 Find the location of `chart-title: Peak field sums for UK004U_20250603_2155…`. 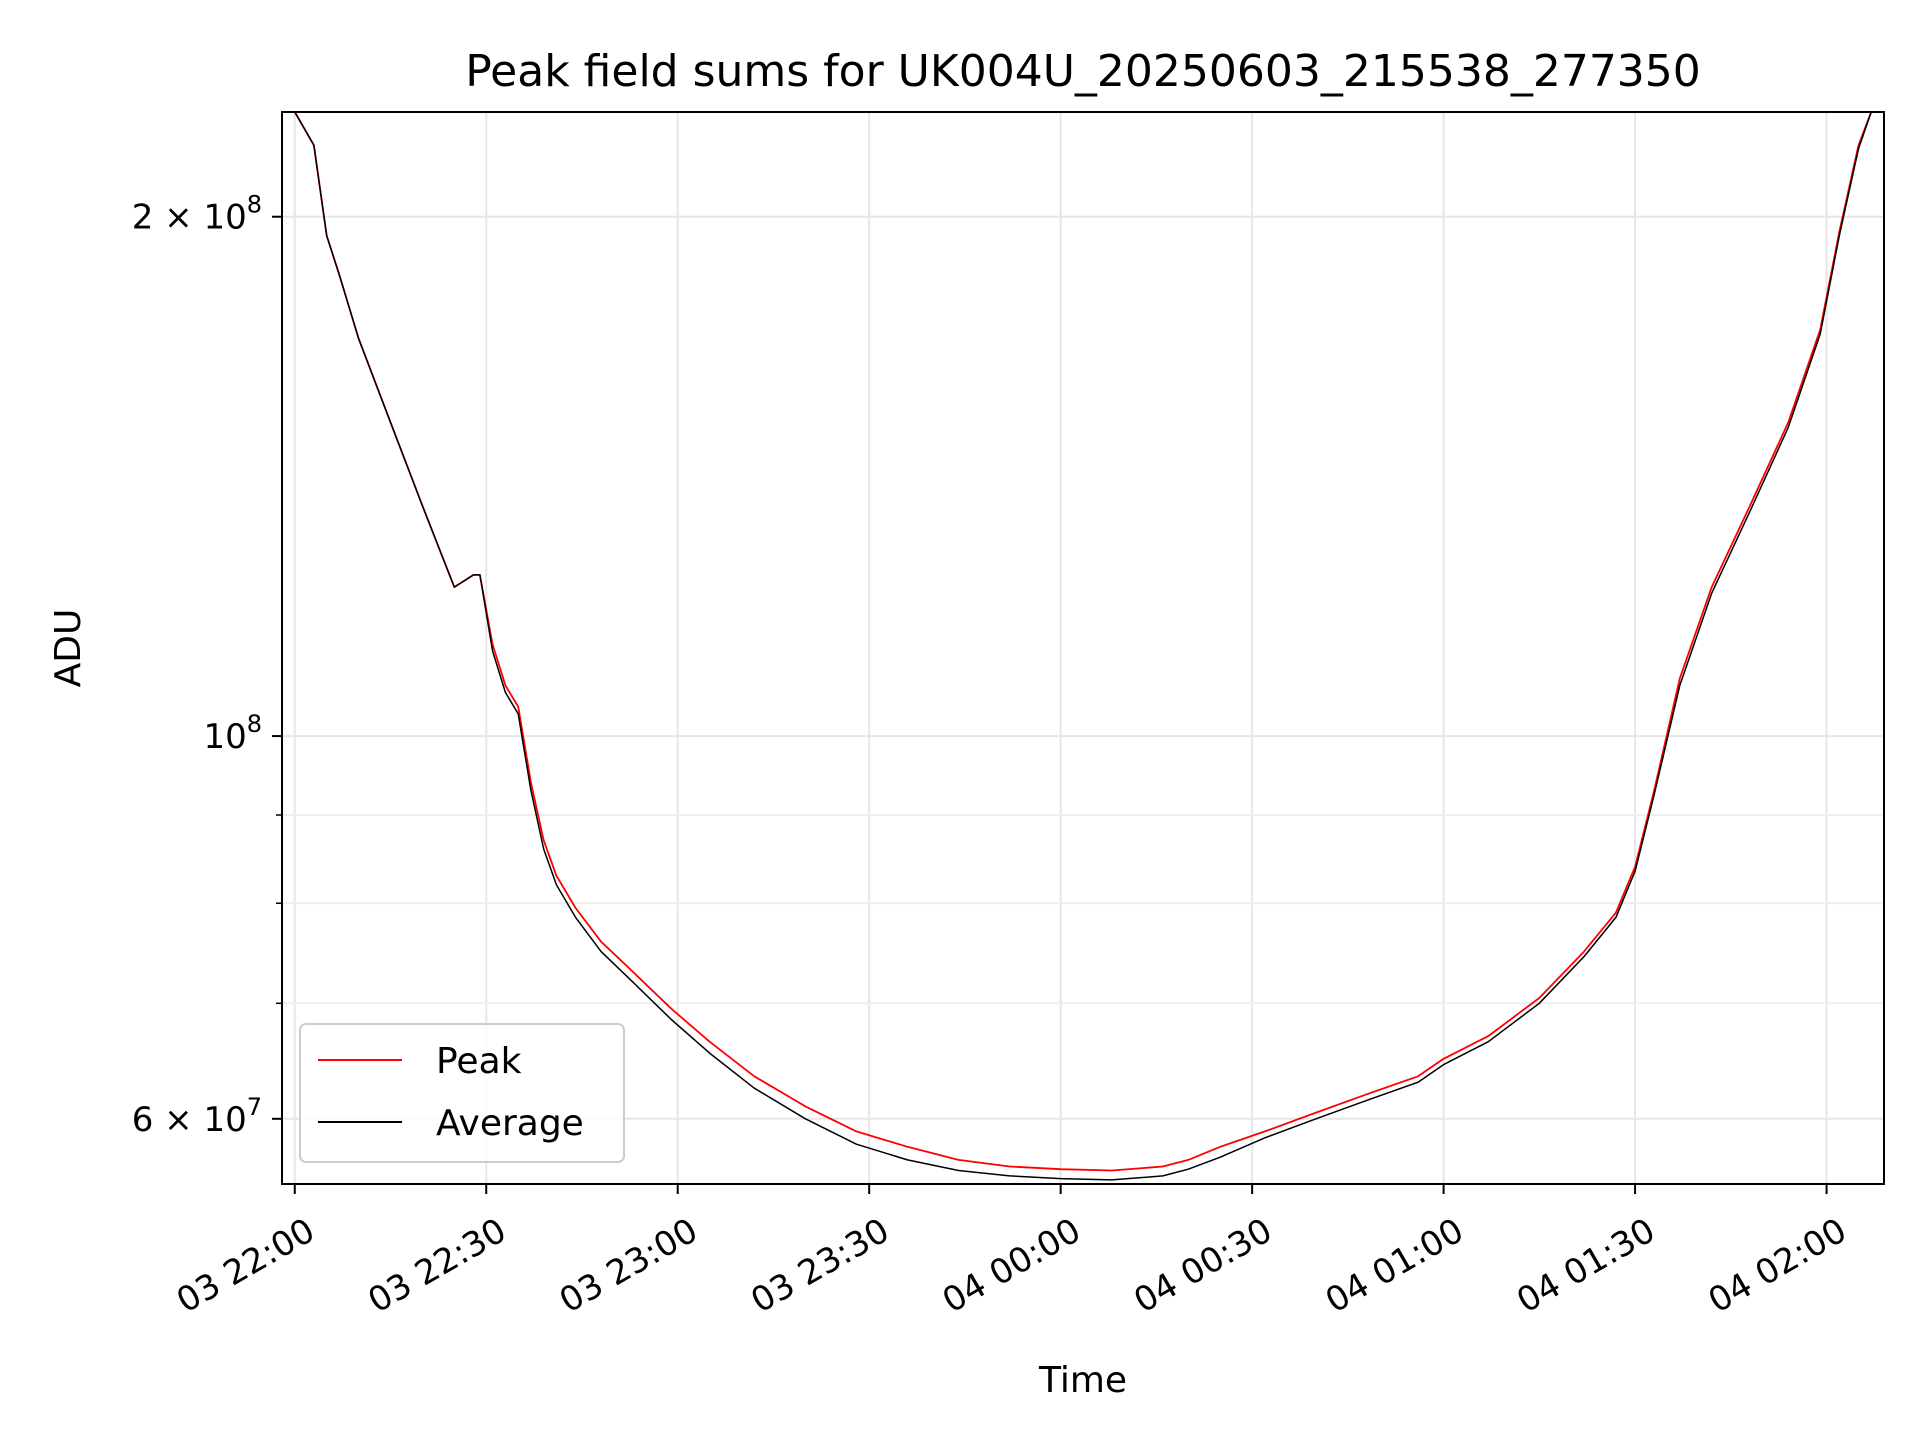

chart-title: Peak field sums for UK004U_20250603_2155… is located at coordinates (1083, 71).